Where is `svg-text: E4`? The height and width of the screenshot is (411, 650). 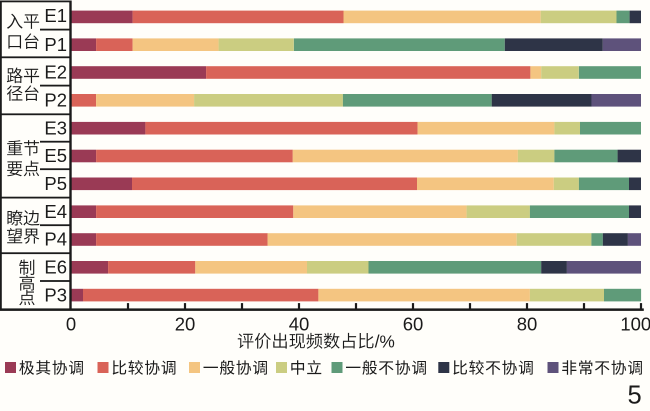 svg-text: E4 is located at coordinates (55, 211).